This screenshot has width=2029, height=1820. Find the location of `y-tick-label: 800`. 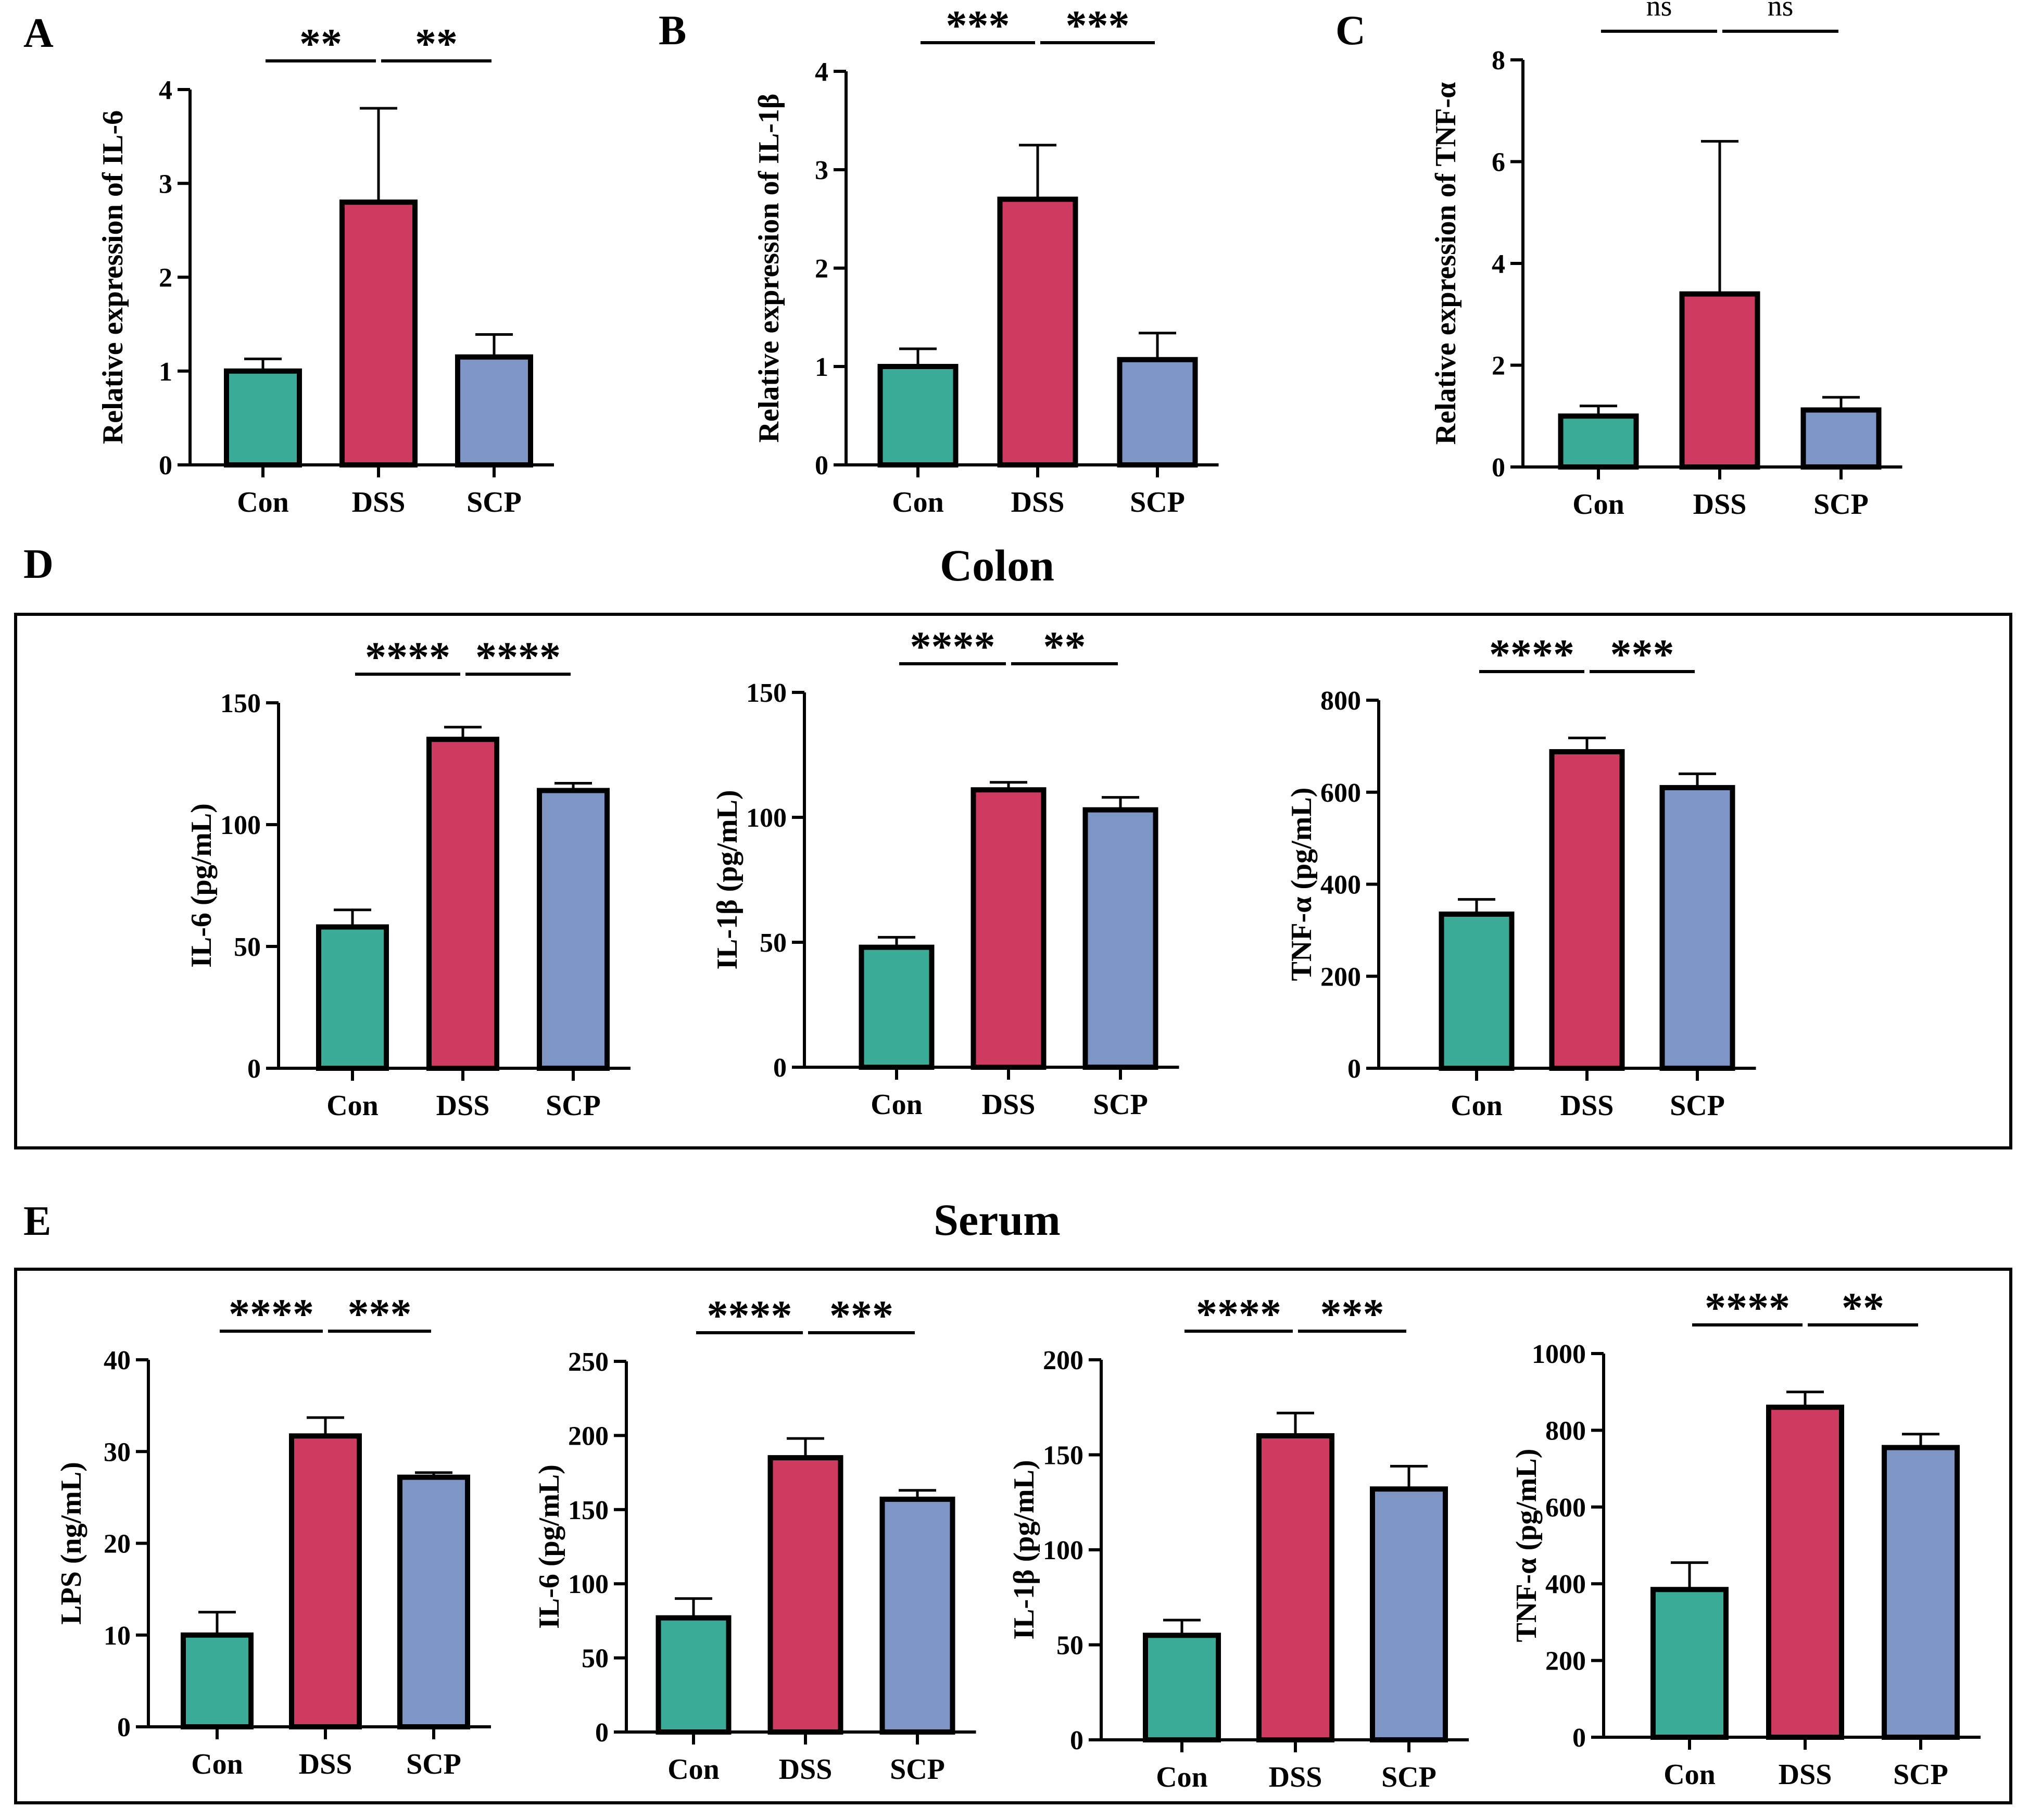

y-tick-label: 800 is located at coordinates (1565, 1431).